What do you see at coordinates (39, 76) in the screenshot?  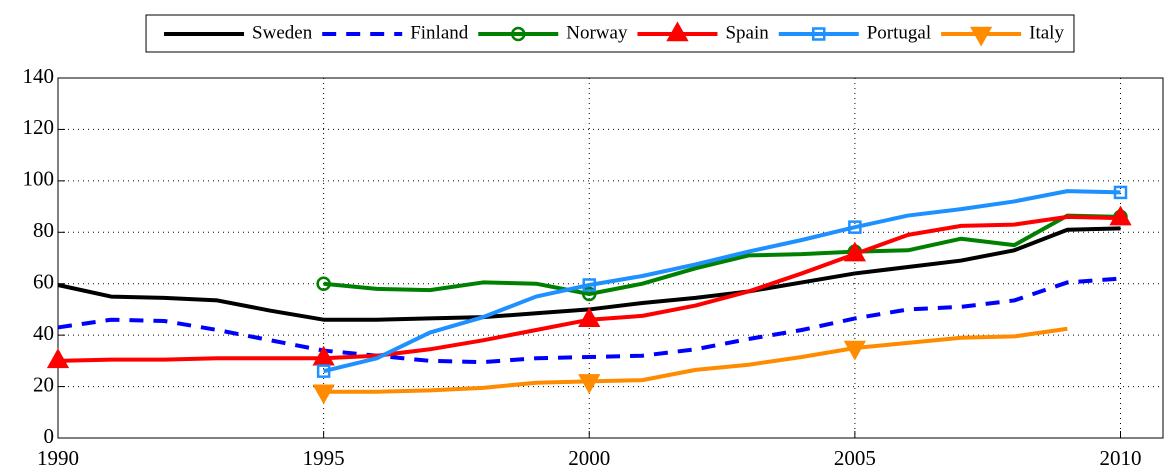 I see `y-tick-label: 140` at bounding box center [39, 76].